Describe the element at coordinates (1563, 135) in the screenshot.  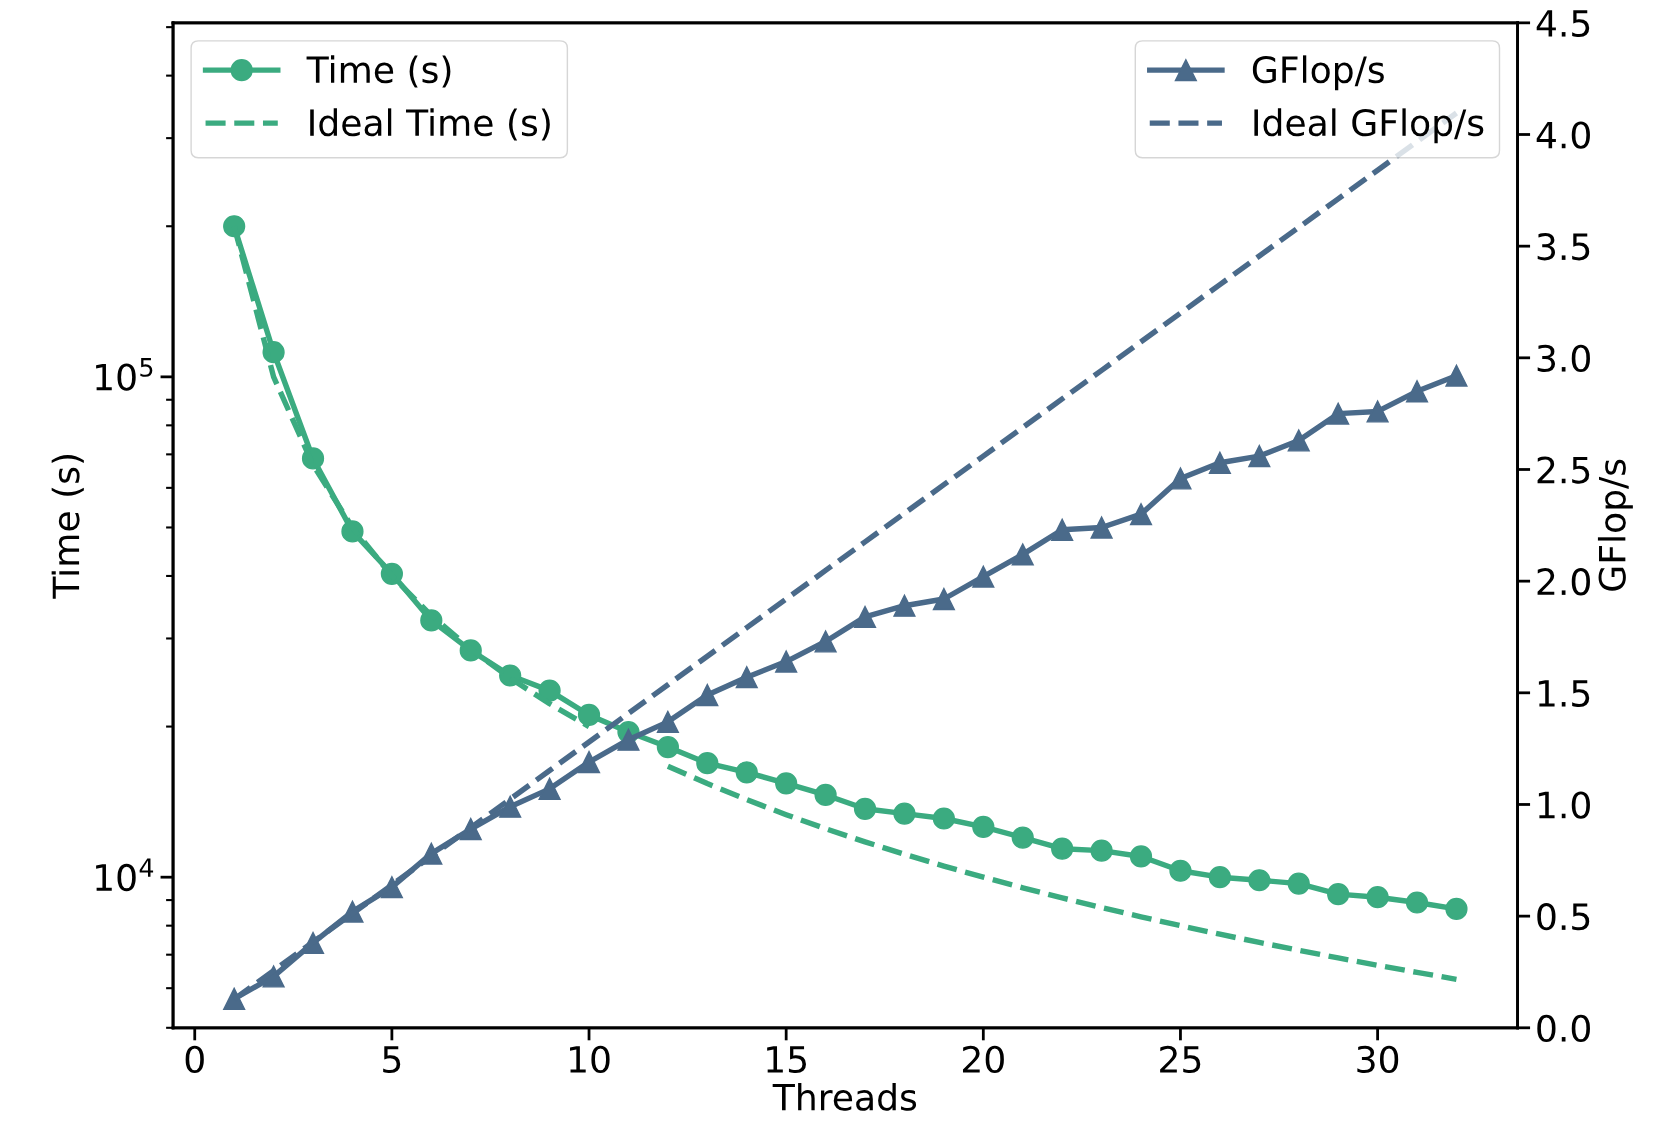
I see `y2-tick-label: 4.0` at that location.